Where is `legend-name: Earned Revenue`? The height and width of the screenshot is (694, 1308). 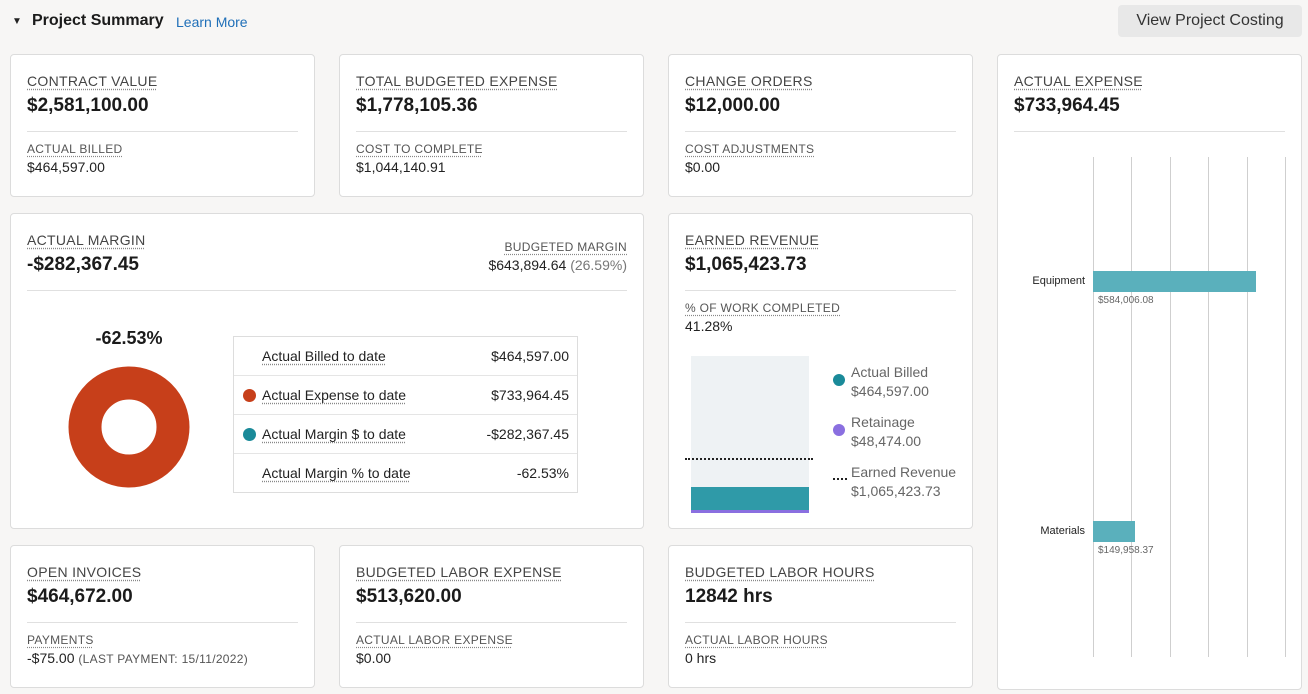 legend-name: Earned Revenue is located at coordinates (904, 472).